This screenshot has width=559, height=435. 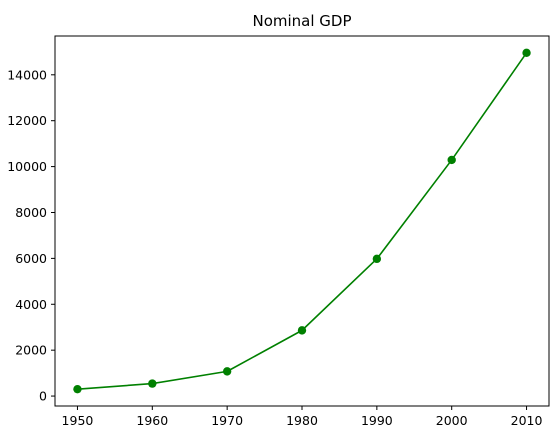 I want to click on y-tick-label: 8000, so click(x=31, y=212).